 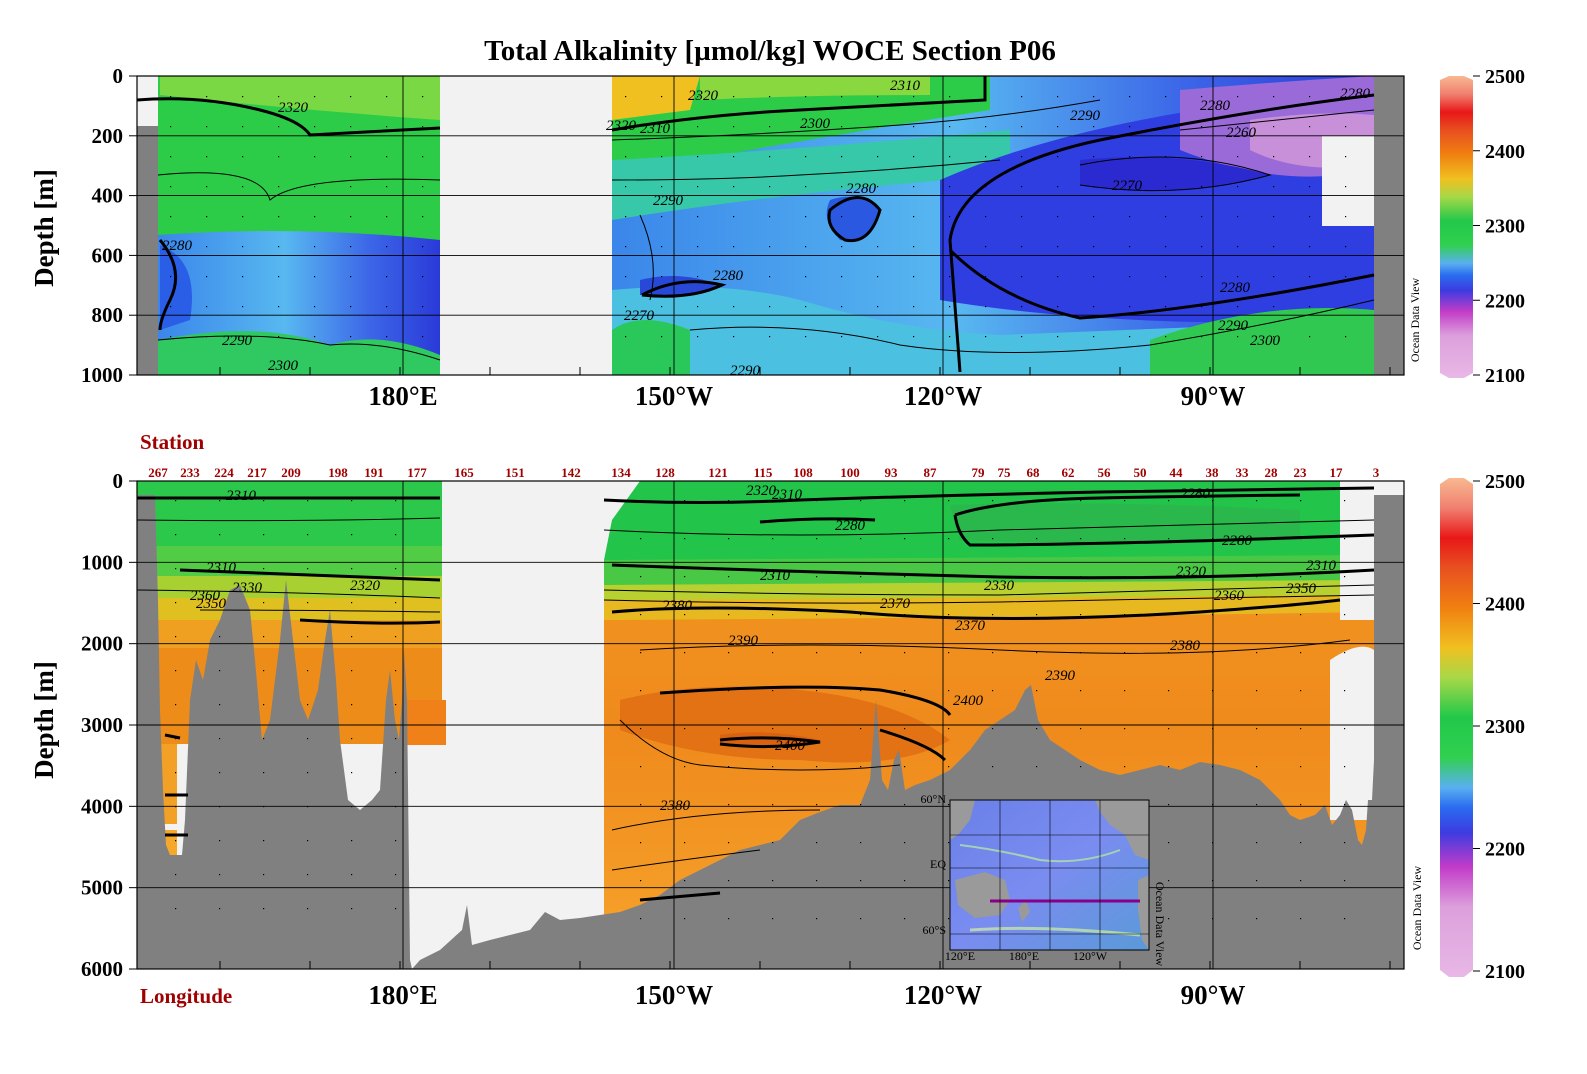 I want to click on bottom-colorbar-note: Ocean Data View, so click(x=1417, y=907).